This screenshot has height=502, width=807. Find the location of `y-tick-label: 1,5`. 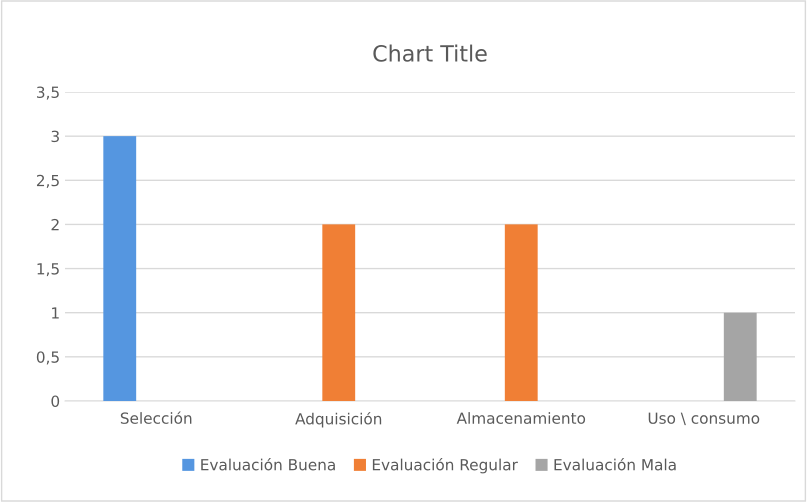

y-tick-label: 1,5 is located at coordinates (48, 269).